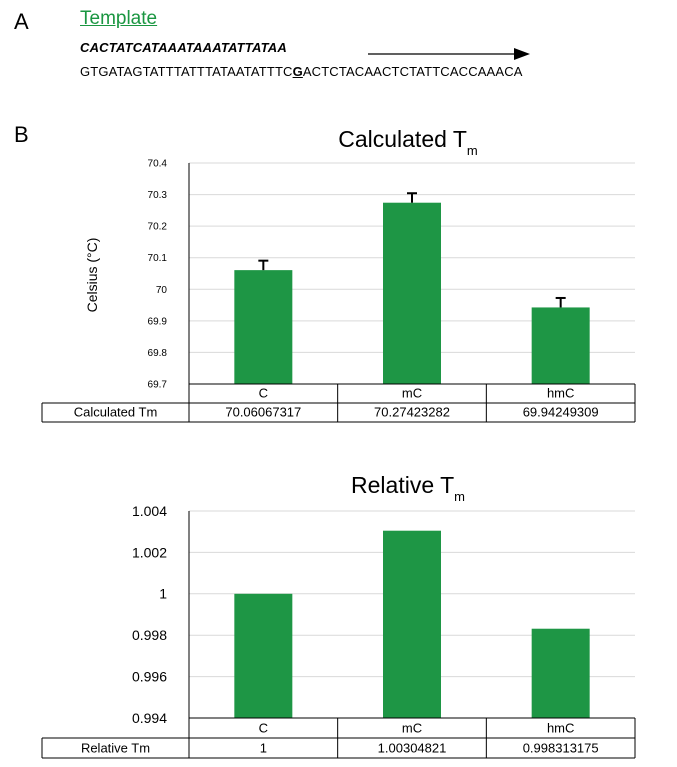 This screenshot has width=677, height=767. Describe the element at coordinates (149, 511) in the screenshot. I see `chart2-y-tick-label: 1.004` at that location.